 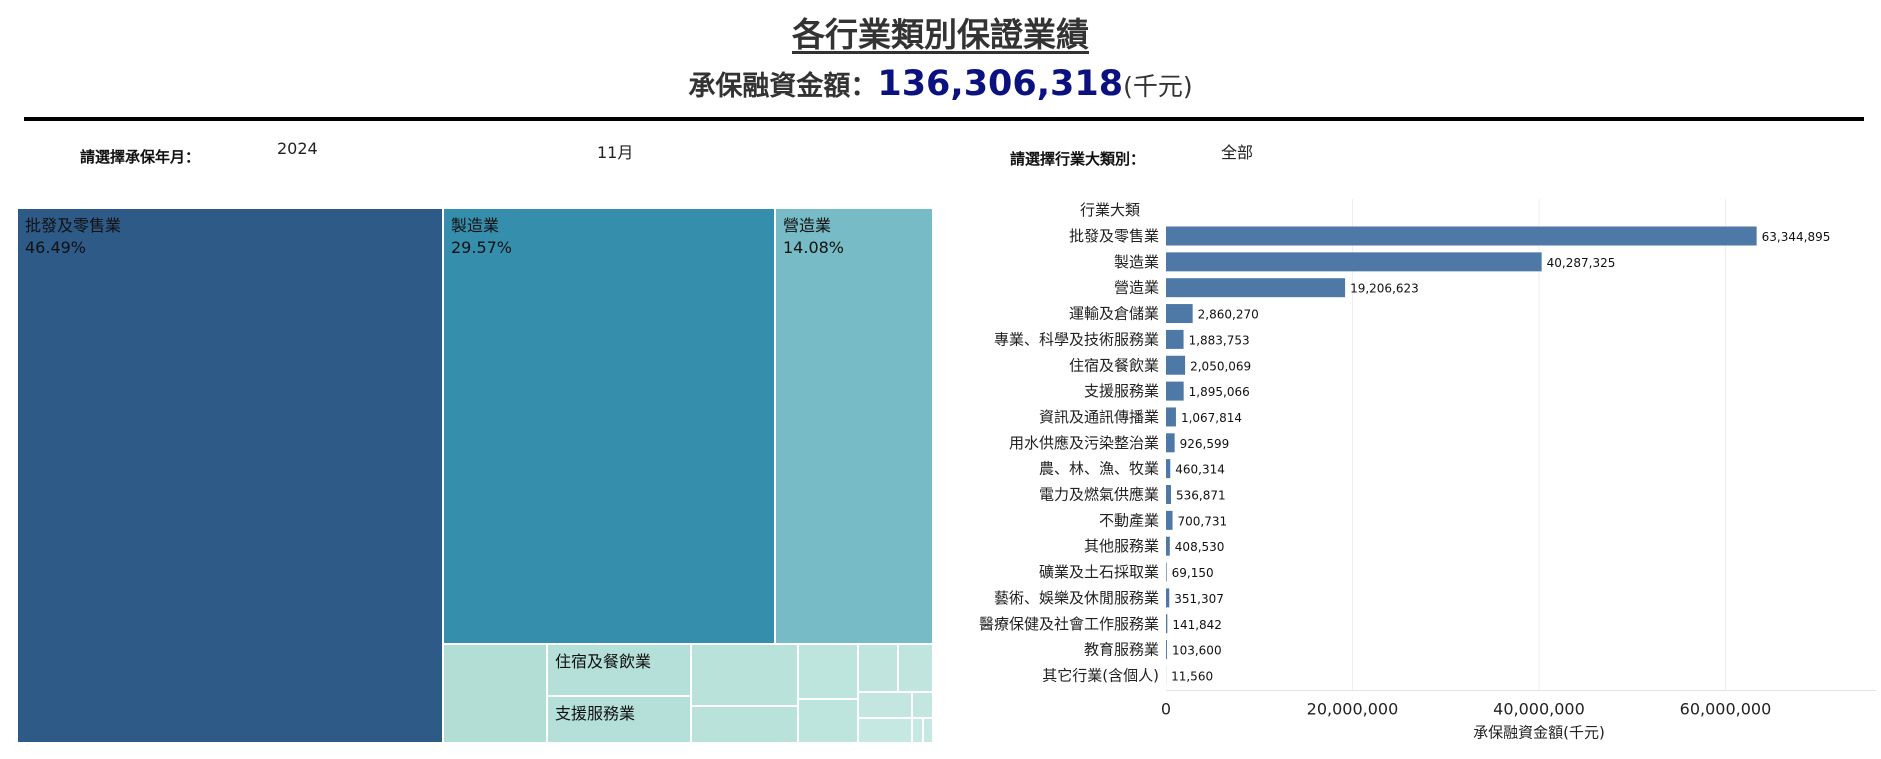 I want to click on treemap-cell-electricity, so click(x=878, y=668).